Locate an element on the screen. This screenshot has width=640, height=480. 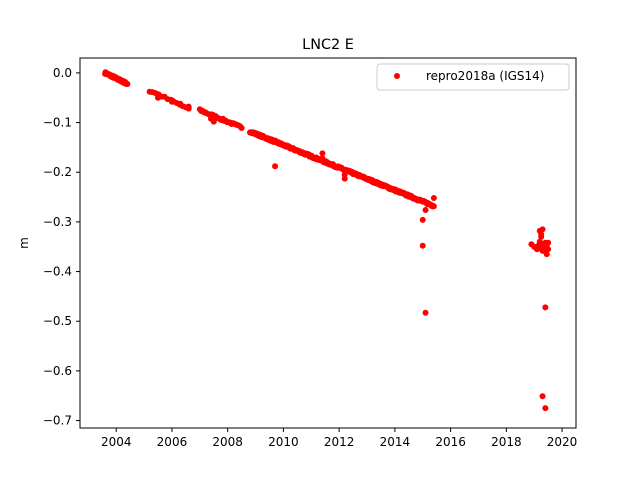
legend-label: repro2018a (IGS14) is located at coordinates (485, 76).